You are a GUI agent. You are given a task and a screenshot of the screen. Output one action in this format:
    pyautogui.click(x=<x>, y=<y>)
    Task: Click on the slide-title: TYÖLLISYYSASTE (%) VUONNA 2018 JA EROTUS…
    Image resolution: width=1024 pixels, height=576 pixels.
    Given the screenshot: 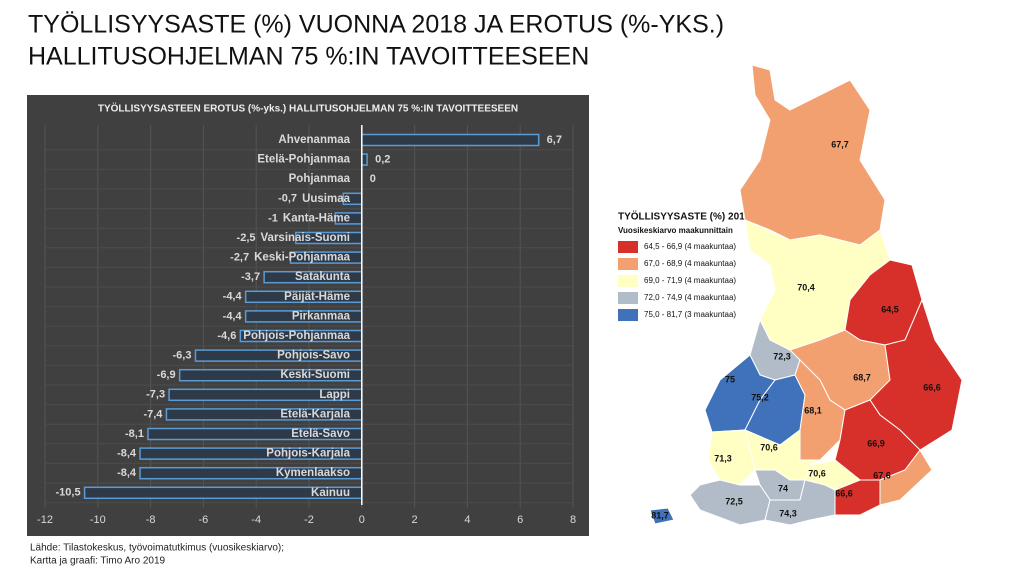 What is the action you would take?
    pyautogui.click(x=376, y=25)
    